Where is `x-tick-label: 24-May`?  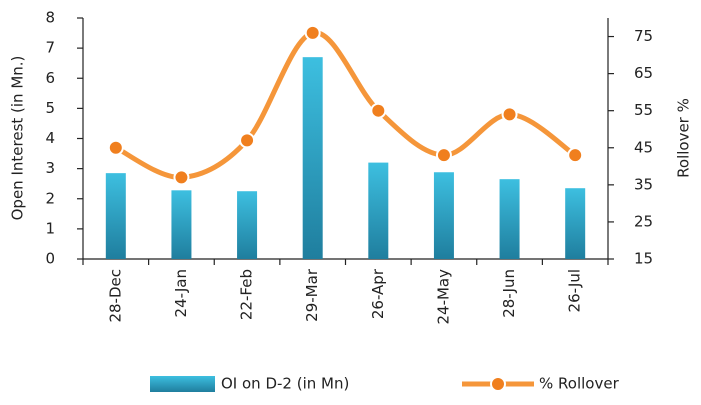
x-tick-label: 24-May is located at coordinates (443, 297).